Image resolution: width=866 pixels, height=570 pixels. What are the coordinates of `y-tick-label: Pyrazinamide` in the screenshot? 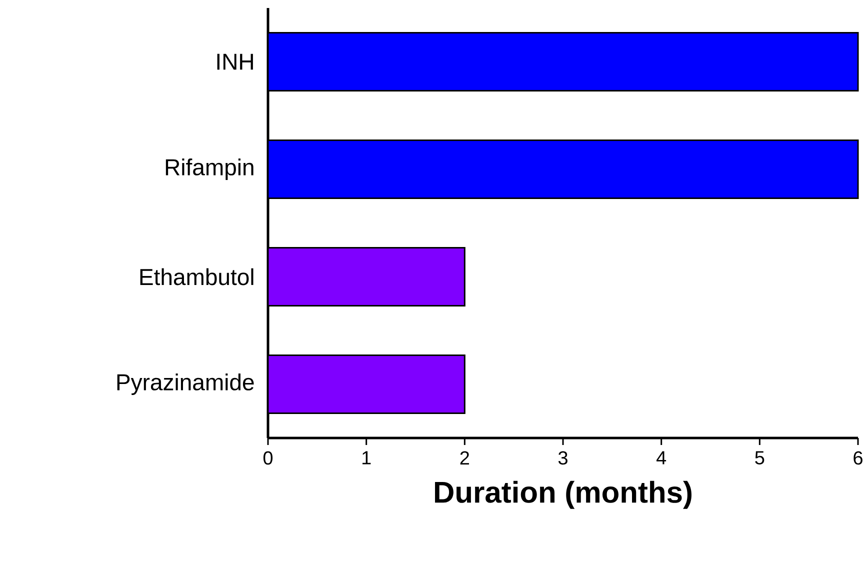 It's located at (185, 384).